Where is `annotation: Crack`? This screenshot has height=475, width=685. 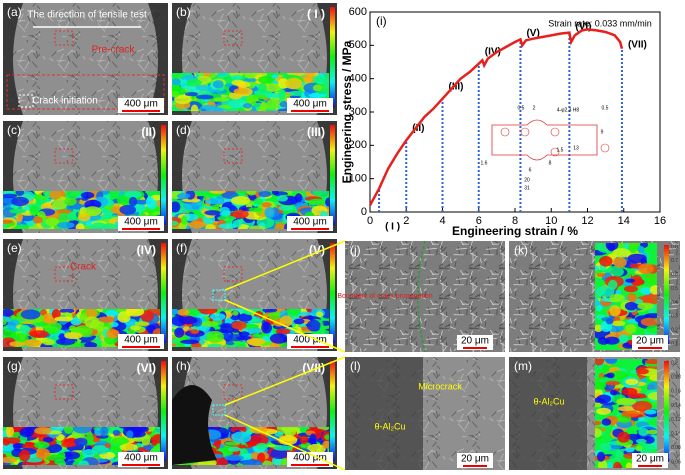 annotation: Crack is located at coordinates (83, 267).